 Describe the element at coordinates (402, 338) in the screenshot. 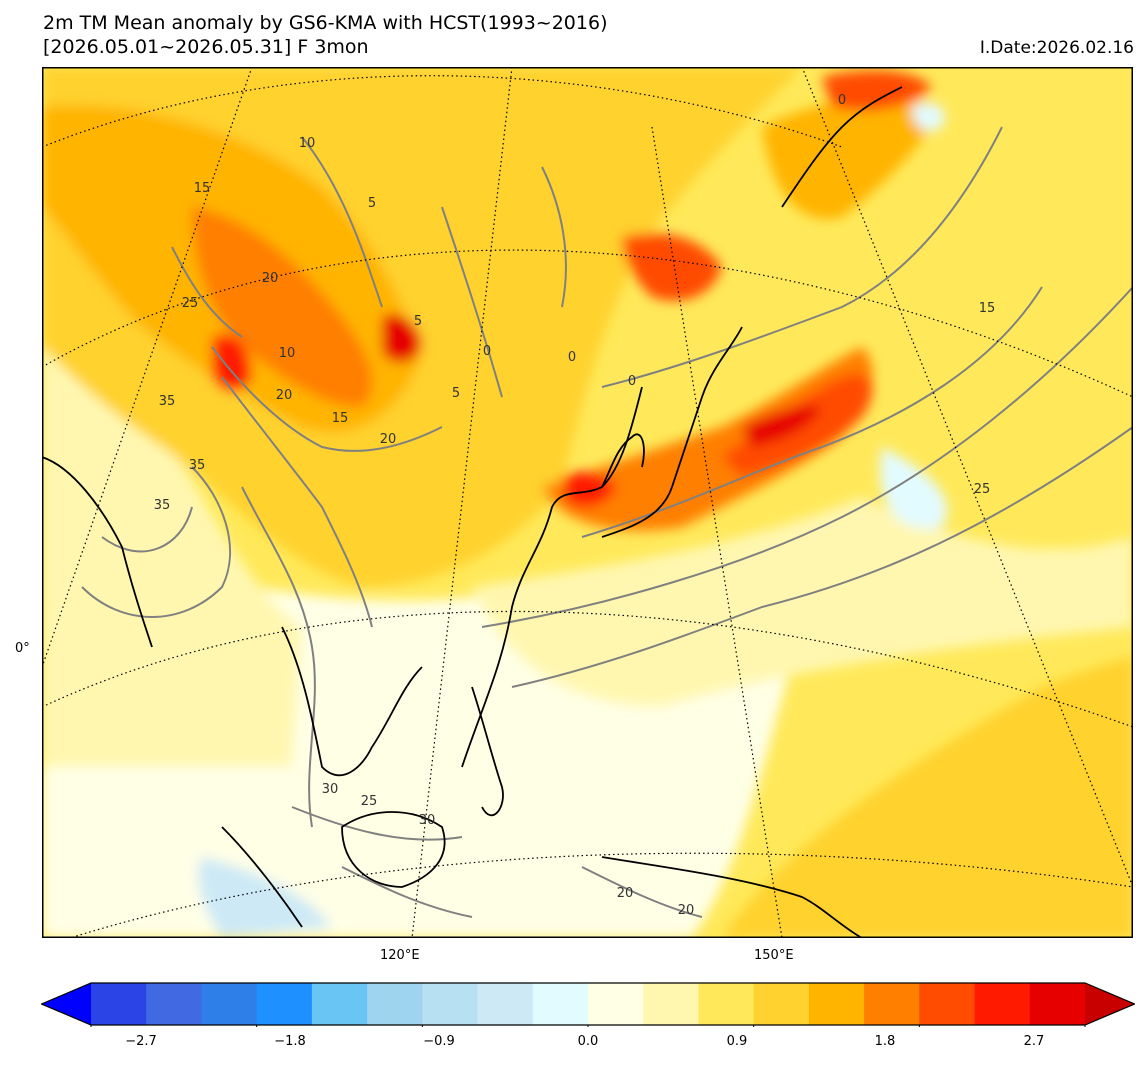

I see `anomaly-field-mongolia` at that location.